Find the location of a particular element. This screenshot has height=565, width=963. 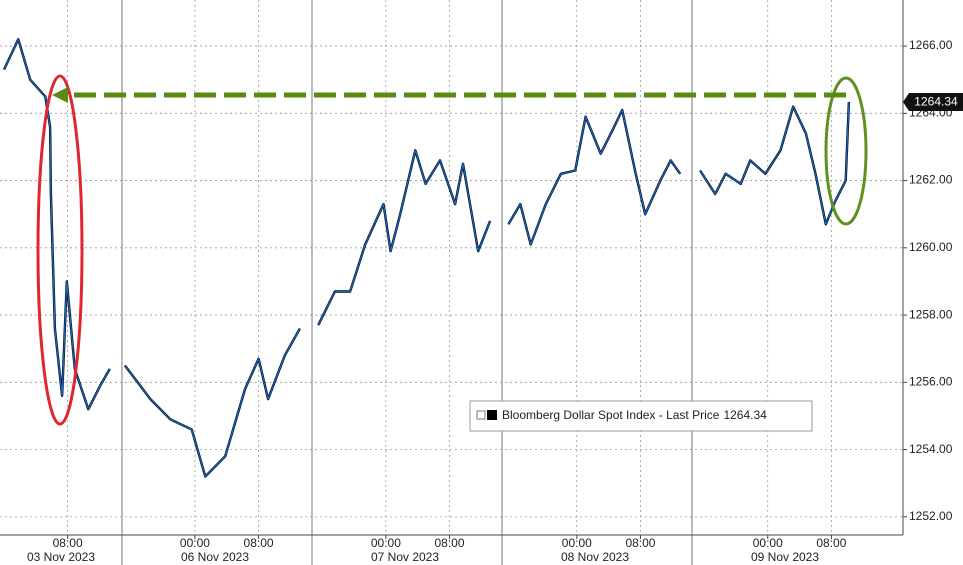

y-tick-label: 1258.00 is located at coordinates (931, 314).